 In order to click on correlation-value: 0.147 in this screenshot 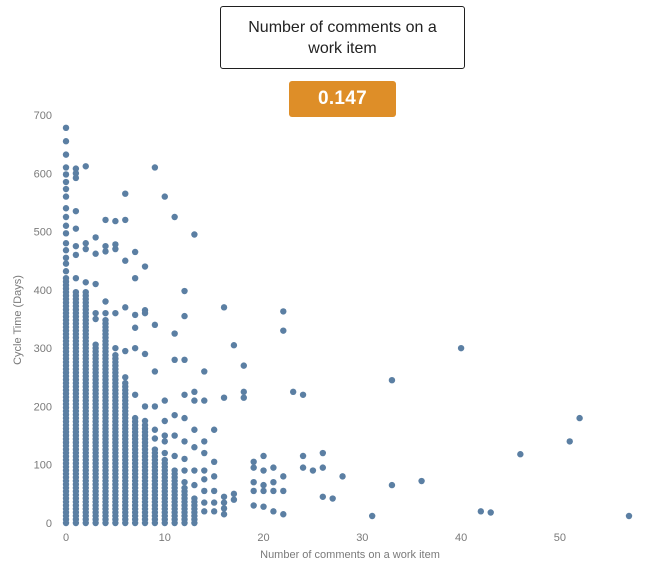, I will do `click(342, 98)`.